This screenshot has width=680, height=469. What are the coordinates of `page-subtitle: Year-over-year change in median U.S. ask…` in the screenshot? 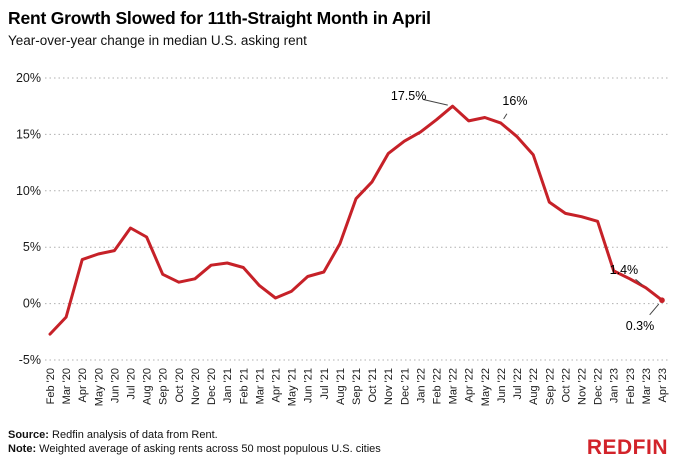 It's located at (157, 40).